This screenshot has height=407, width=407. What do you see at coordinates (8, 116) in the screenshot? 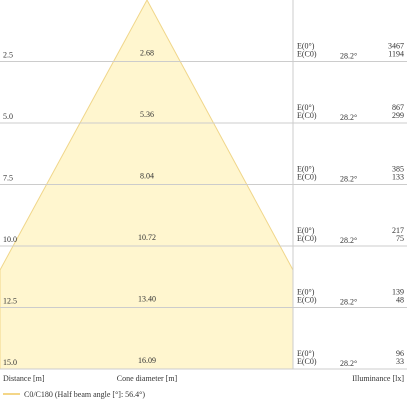
I see `distance: 5.0` at bounding box center [8, 116].